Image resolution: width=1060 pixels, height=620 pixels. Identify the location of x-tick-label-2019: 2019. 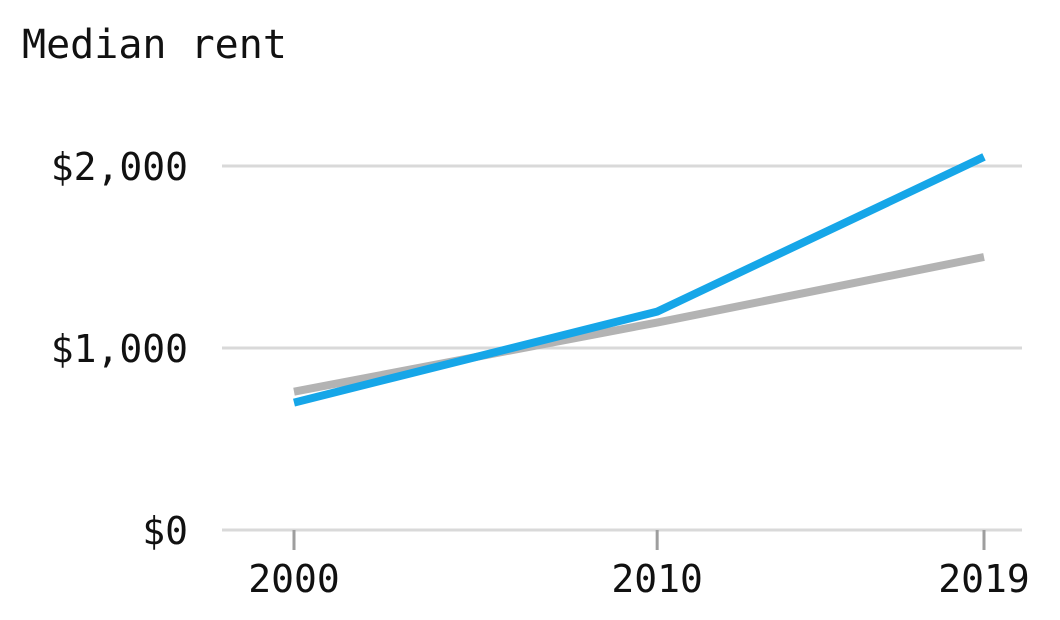
(984, 579).